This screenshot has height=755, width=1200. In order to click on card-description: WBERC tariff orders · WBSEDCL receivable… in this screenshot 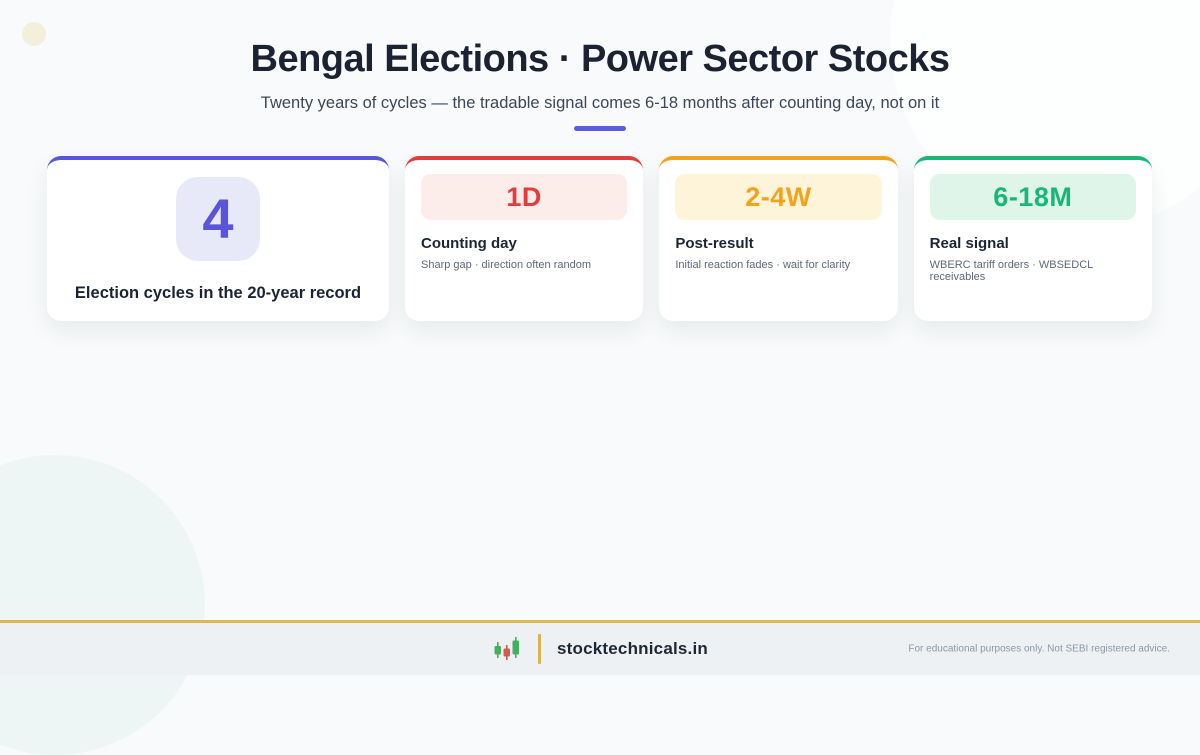, I will do `click(1011, 271)`.